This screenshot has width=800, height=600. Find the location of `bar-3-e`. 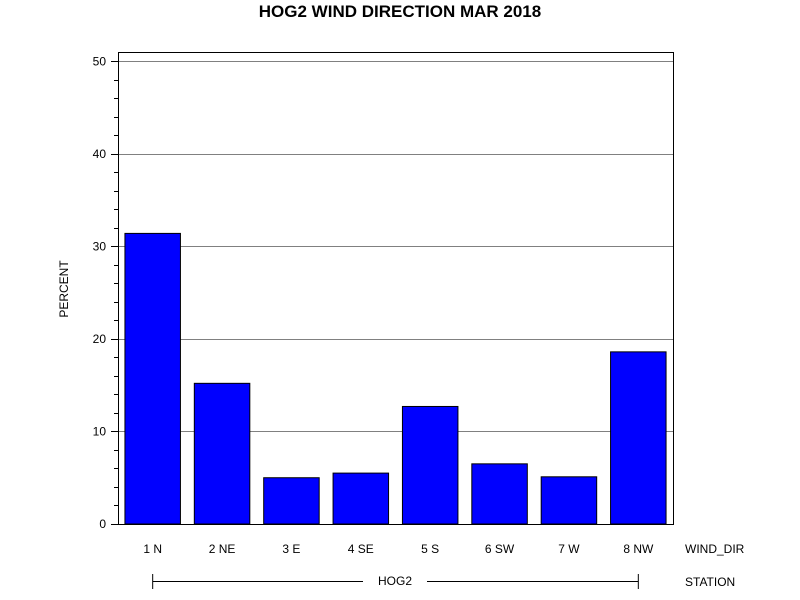

bar-3-e is located at coordinates (291, 501).